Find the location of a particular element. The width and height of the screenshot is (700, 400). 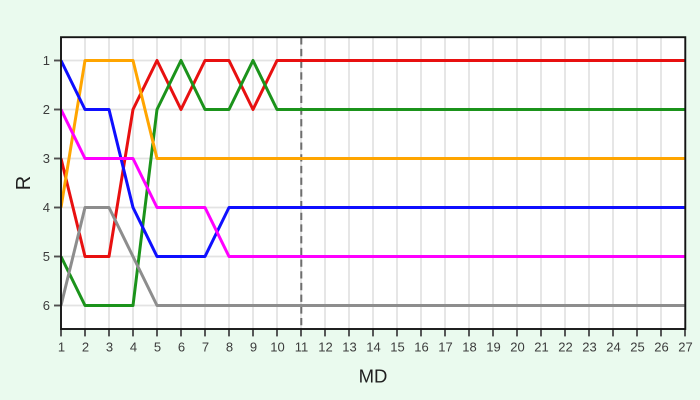

svg-text: 20 is located at coordinates (517, 347).